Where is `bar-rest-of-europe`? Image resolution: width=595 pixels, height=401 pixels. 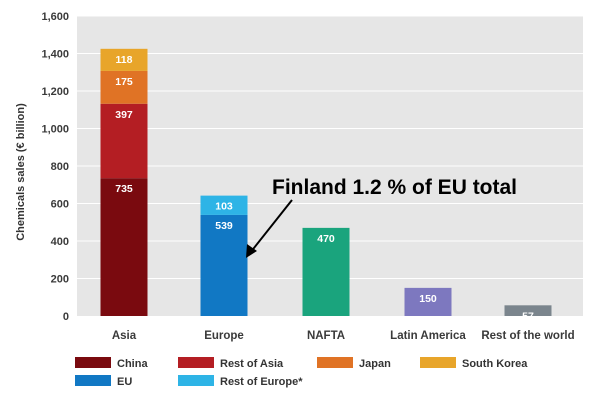
bar-rest-of-europe is located at coordinates (224, 205).